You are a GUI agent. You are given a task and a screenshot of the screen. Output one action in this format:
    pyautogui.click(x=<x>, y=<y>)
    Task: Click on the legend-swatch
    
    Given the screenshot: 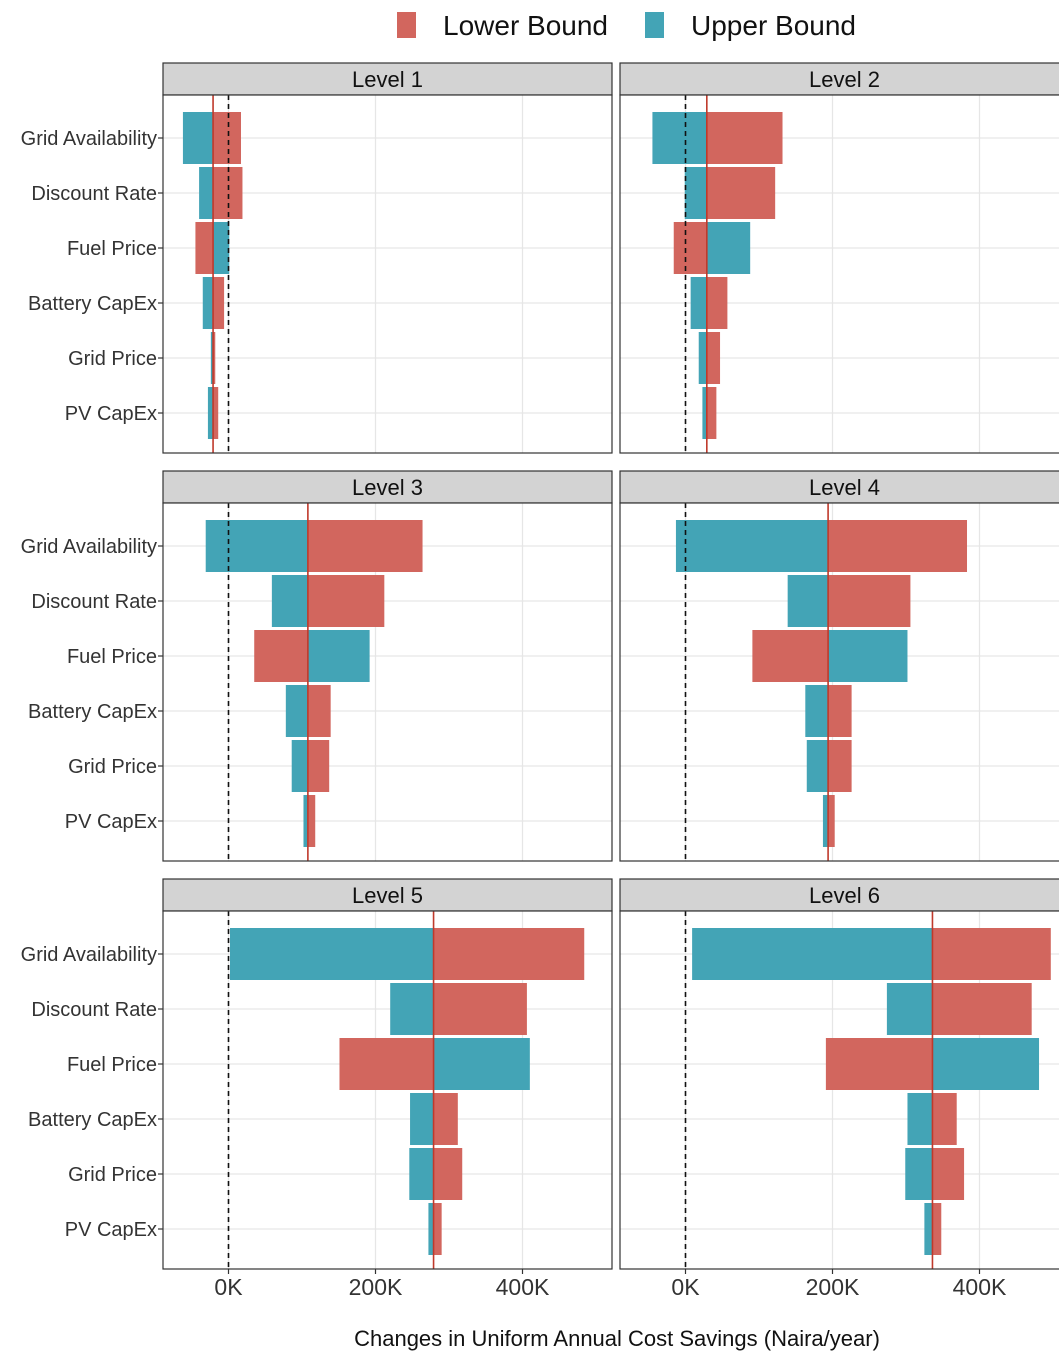 What is the action you would take?
    pyautogui.click(x=654, y=25)
    